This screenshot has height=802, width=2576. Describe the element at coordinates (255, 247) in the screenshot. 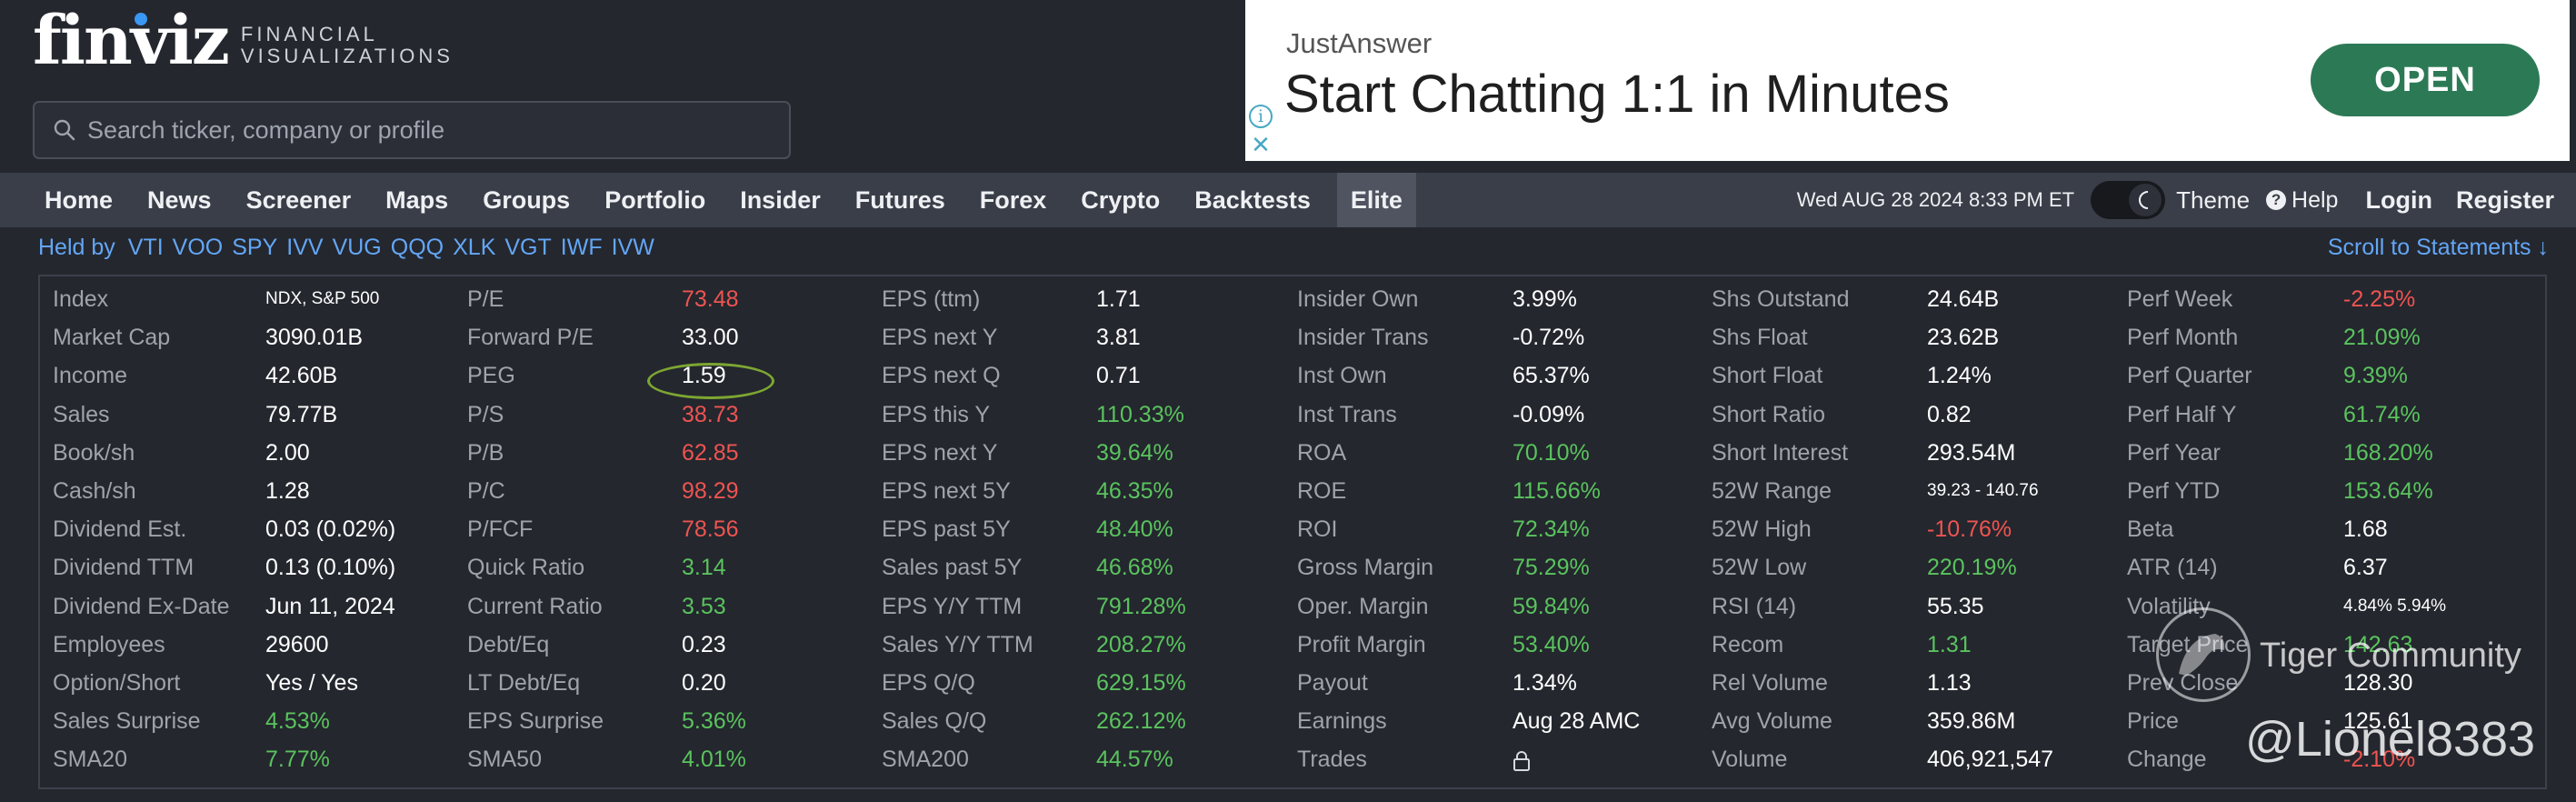

I see `held-by-ticker: SPY` at that location.